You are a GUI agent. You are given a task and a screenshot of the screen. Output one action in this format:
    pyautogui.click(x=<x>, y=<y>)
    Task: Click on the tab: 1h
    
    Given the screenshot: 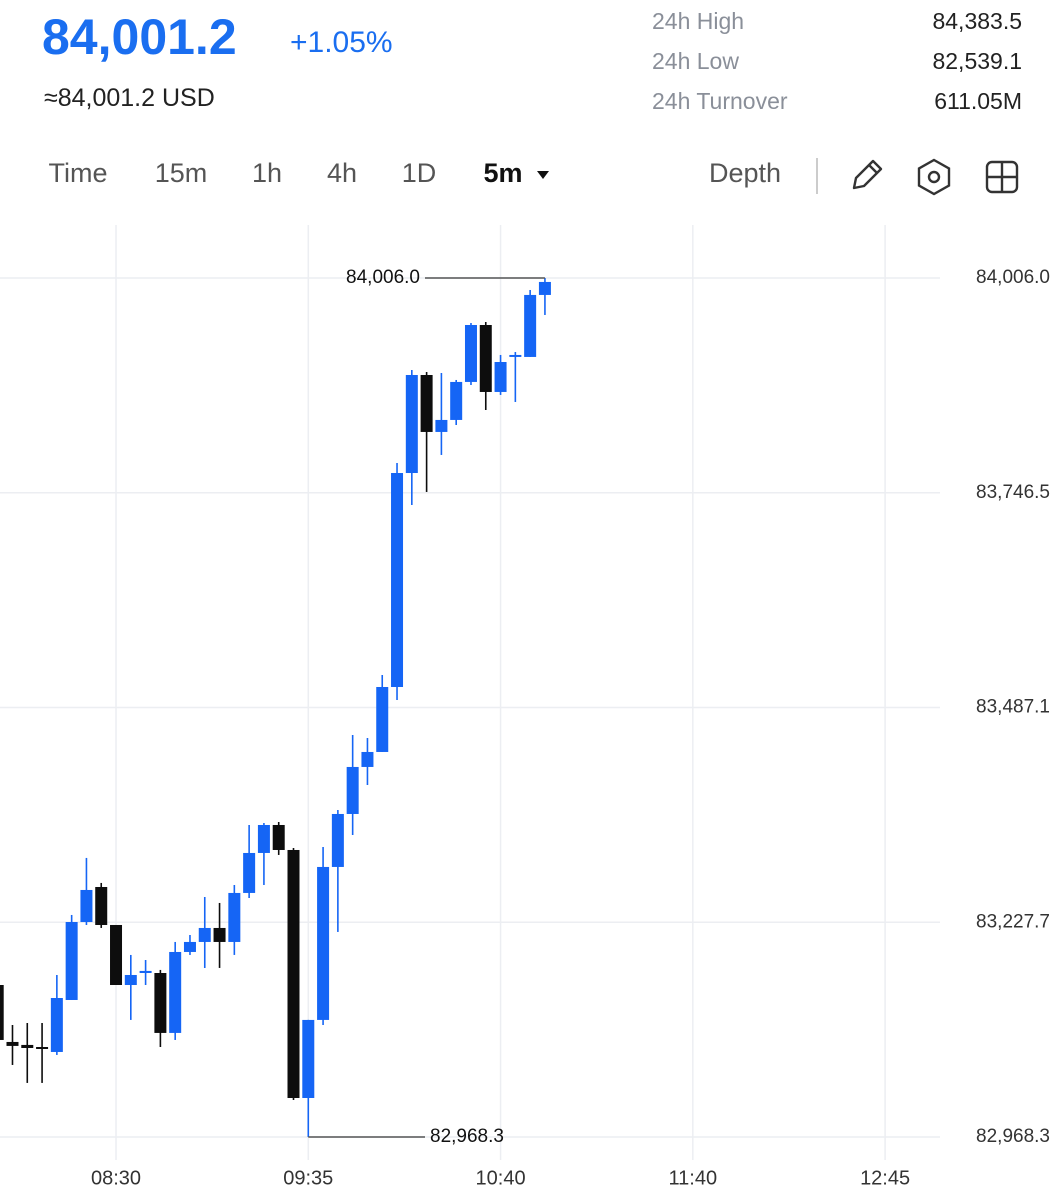 What is the action you would take?
    pyautogui.click(x=267, y=173)
    